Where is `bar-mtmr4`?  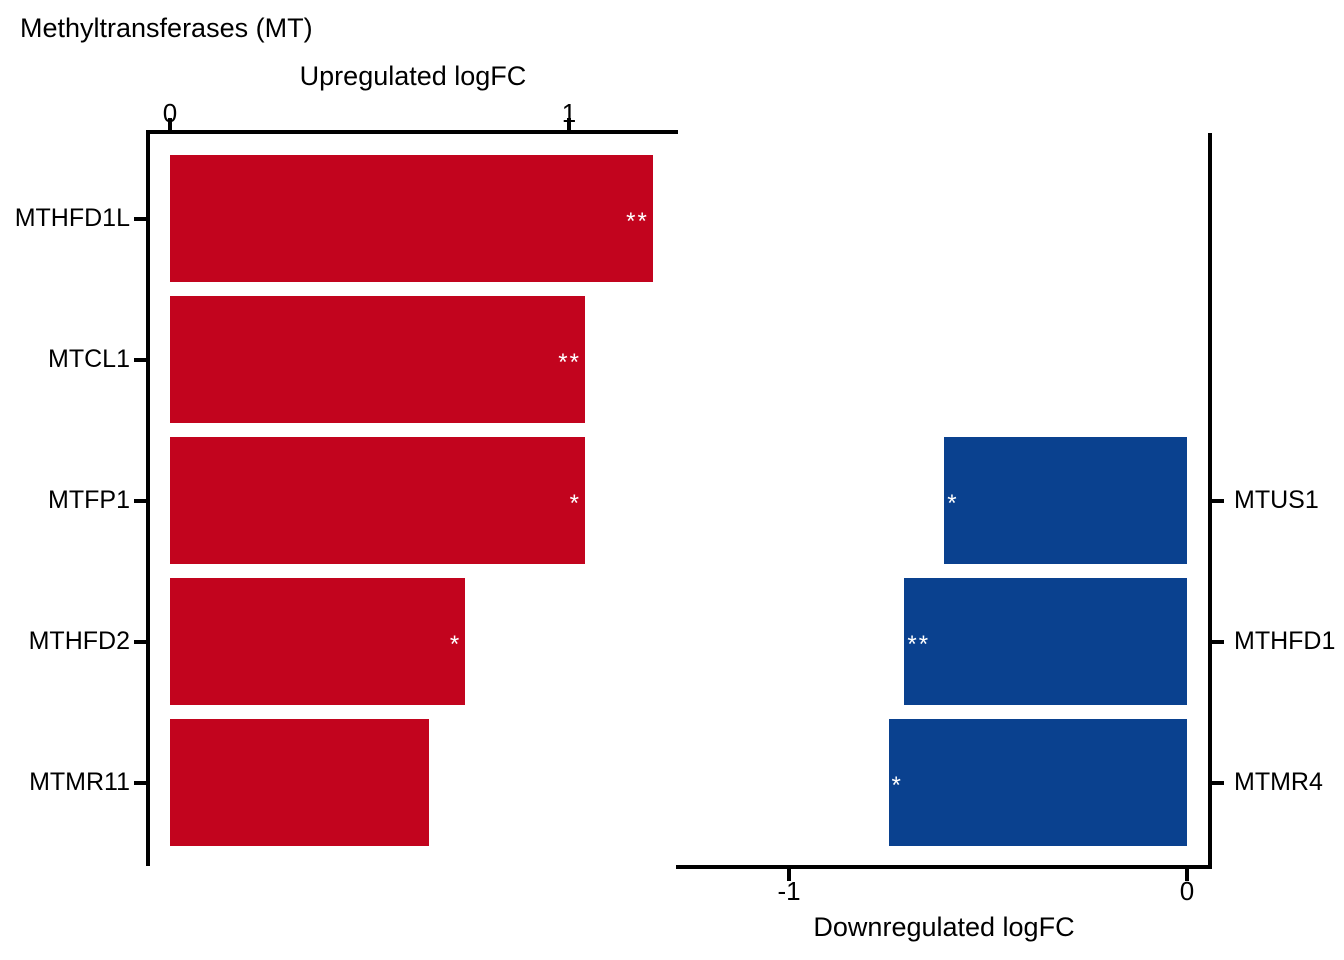
bar-mtmr4 is located at coordinates (1037, 782).